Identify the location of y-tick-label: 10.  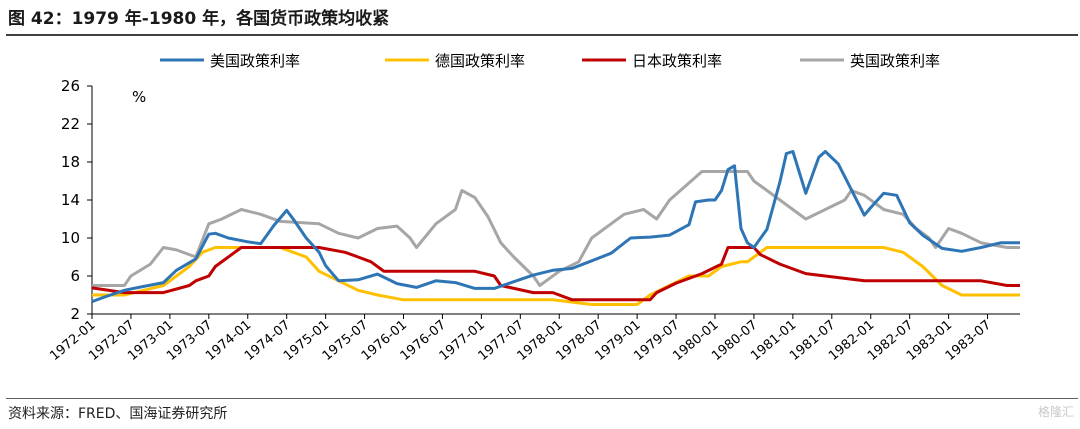
(70, 238).